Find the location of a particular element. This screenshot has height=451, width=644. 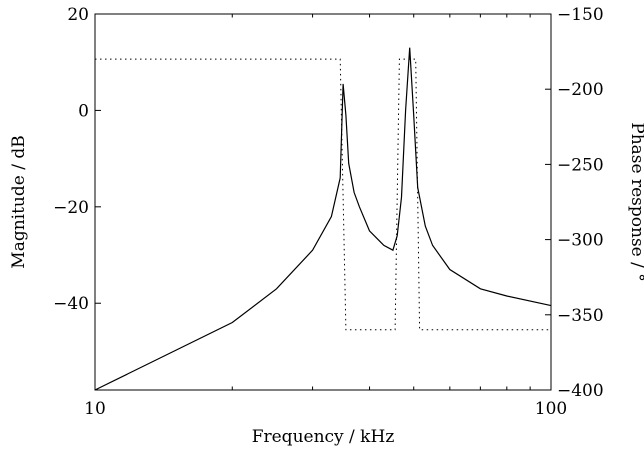

left-y-tick-label: 0 is located at coordinates (83, 111).